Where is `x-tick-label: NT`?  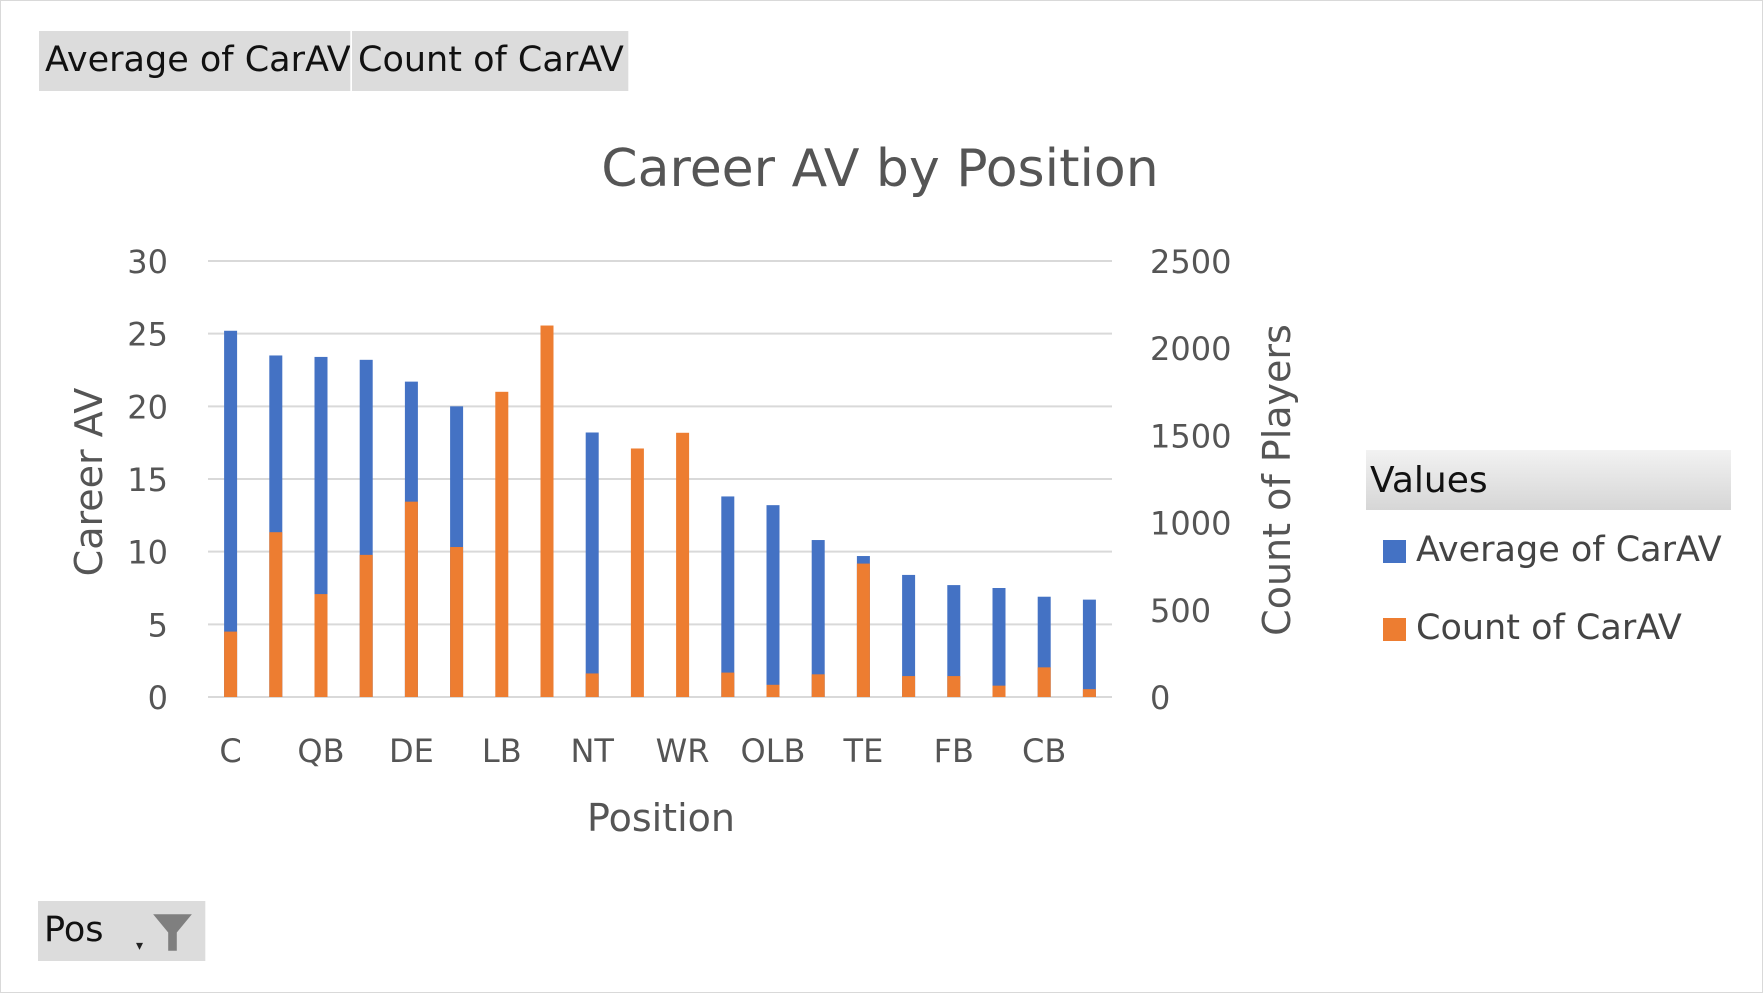
x-tick-label: NT is located at coordinates (592, 751).